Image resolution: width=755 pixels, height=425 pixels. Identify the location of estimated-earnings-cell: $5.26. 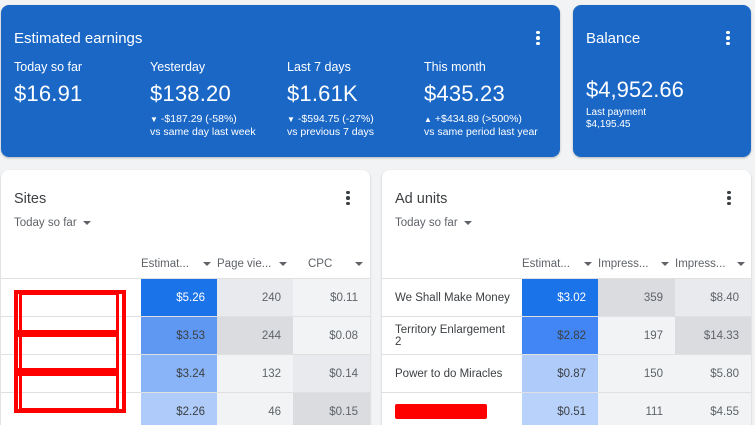
(179, 298).